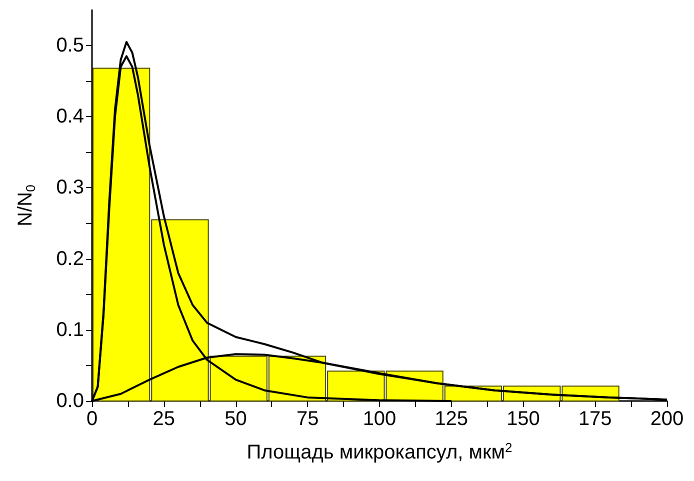 The width and height of the screenshot is (694, 481). Describe the element at coordinates (163, 419) in the screenshot. I see `x-tick-label: 25` at that location.